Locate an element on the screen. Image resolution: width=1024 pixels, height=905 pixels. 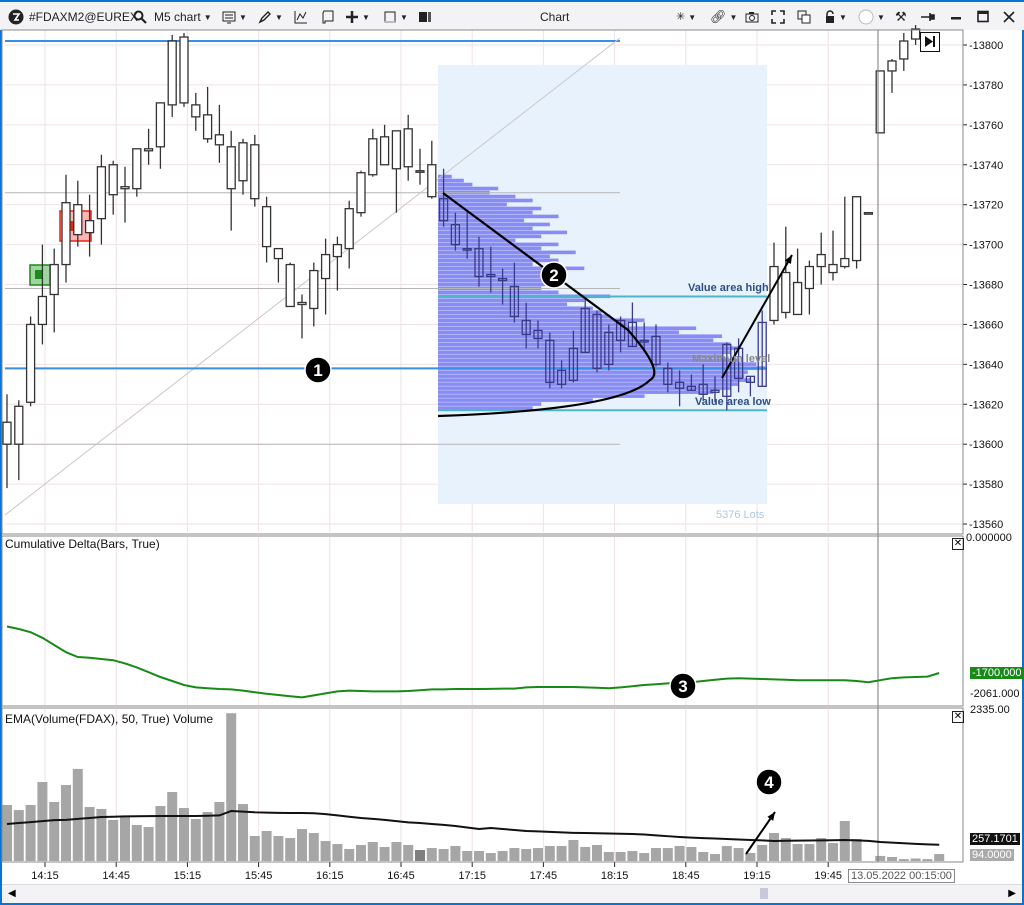
search-icon is located at coordinates (140, 17).